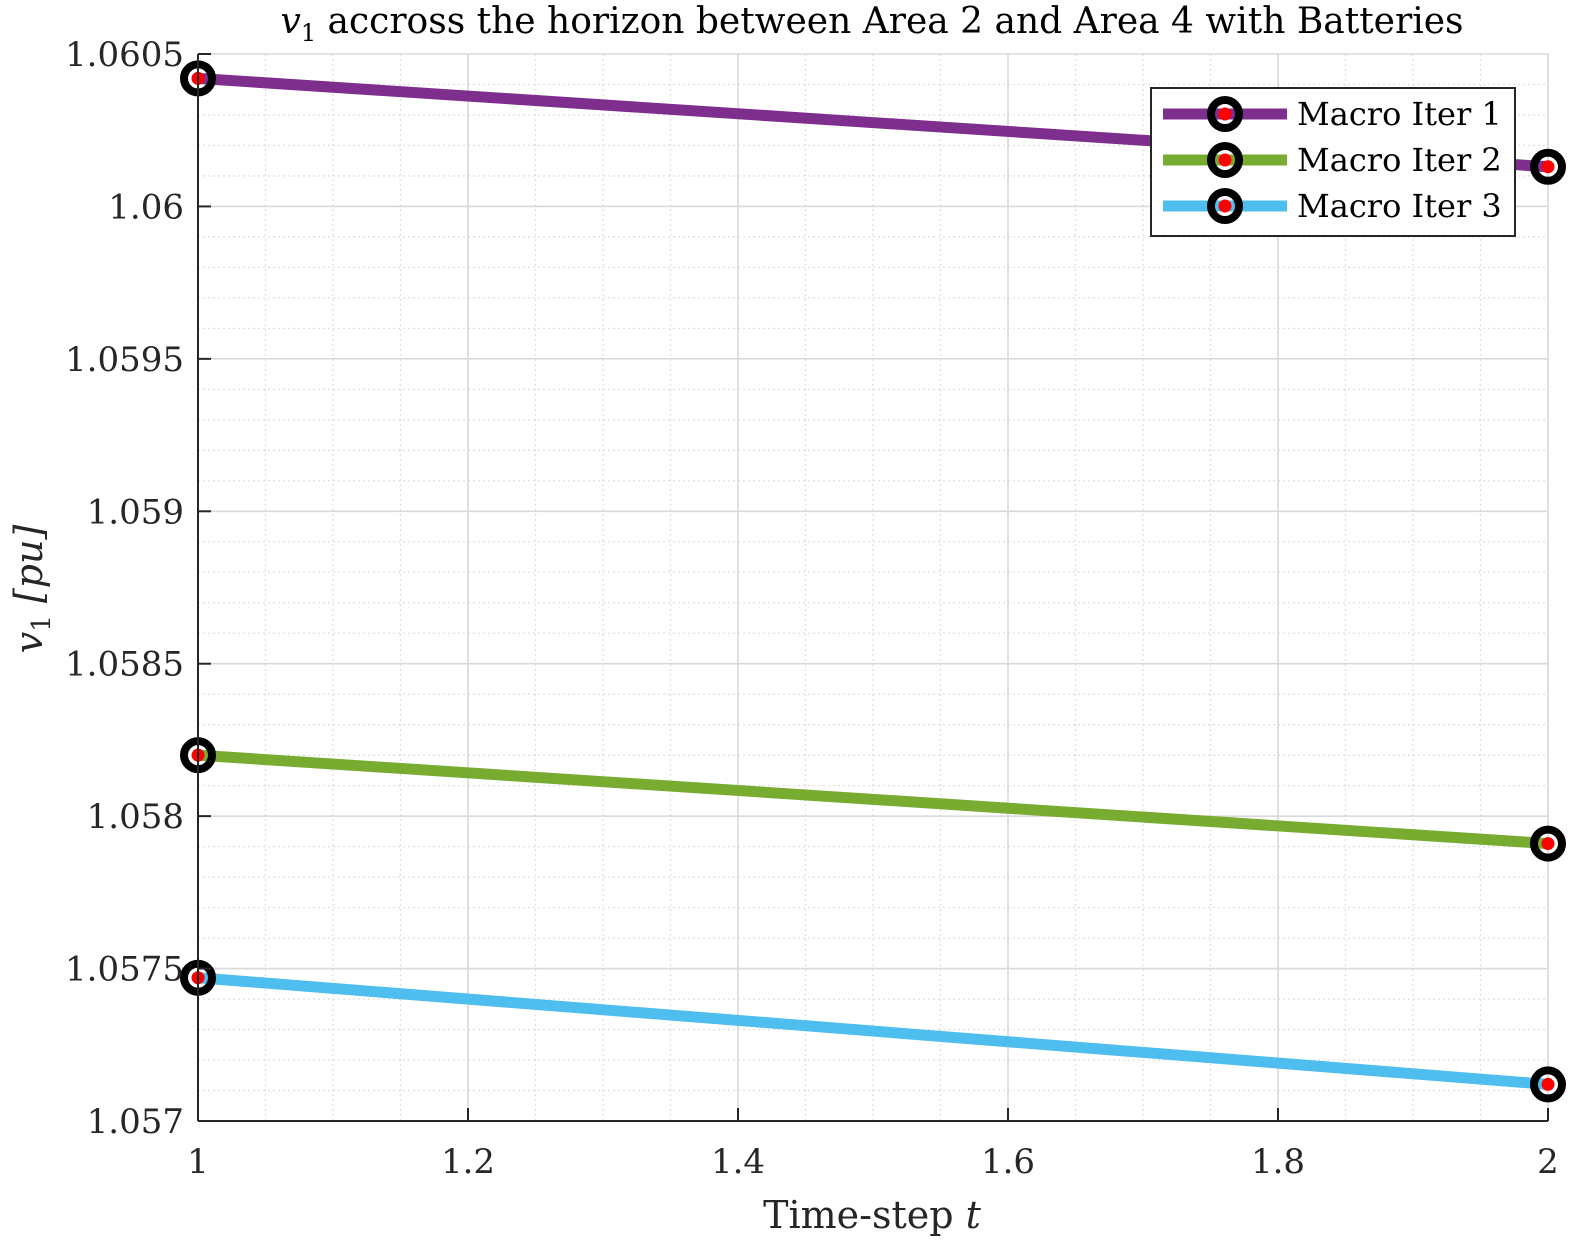 The width and height of the screenshot is (1574, 1246). Describe the element at coordinates (135, 1122) in the screenshot. I see `y-tick-label: 1.057` at that location.